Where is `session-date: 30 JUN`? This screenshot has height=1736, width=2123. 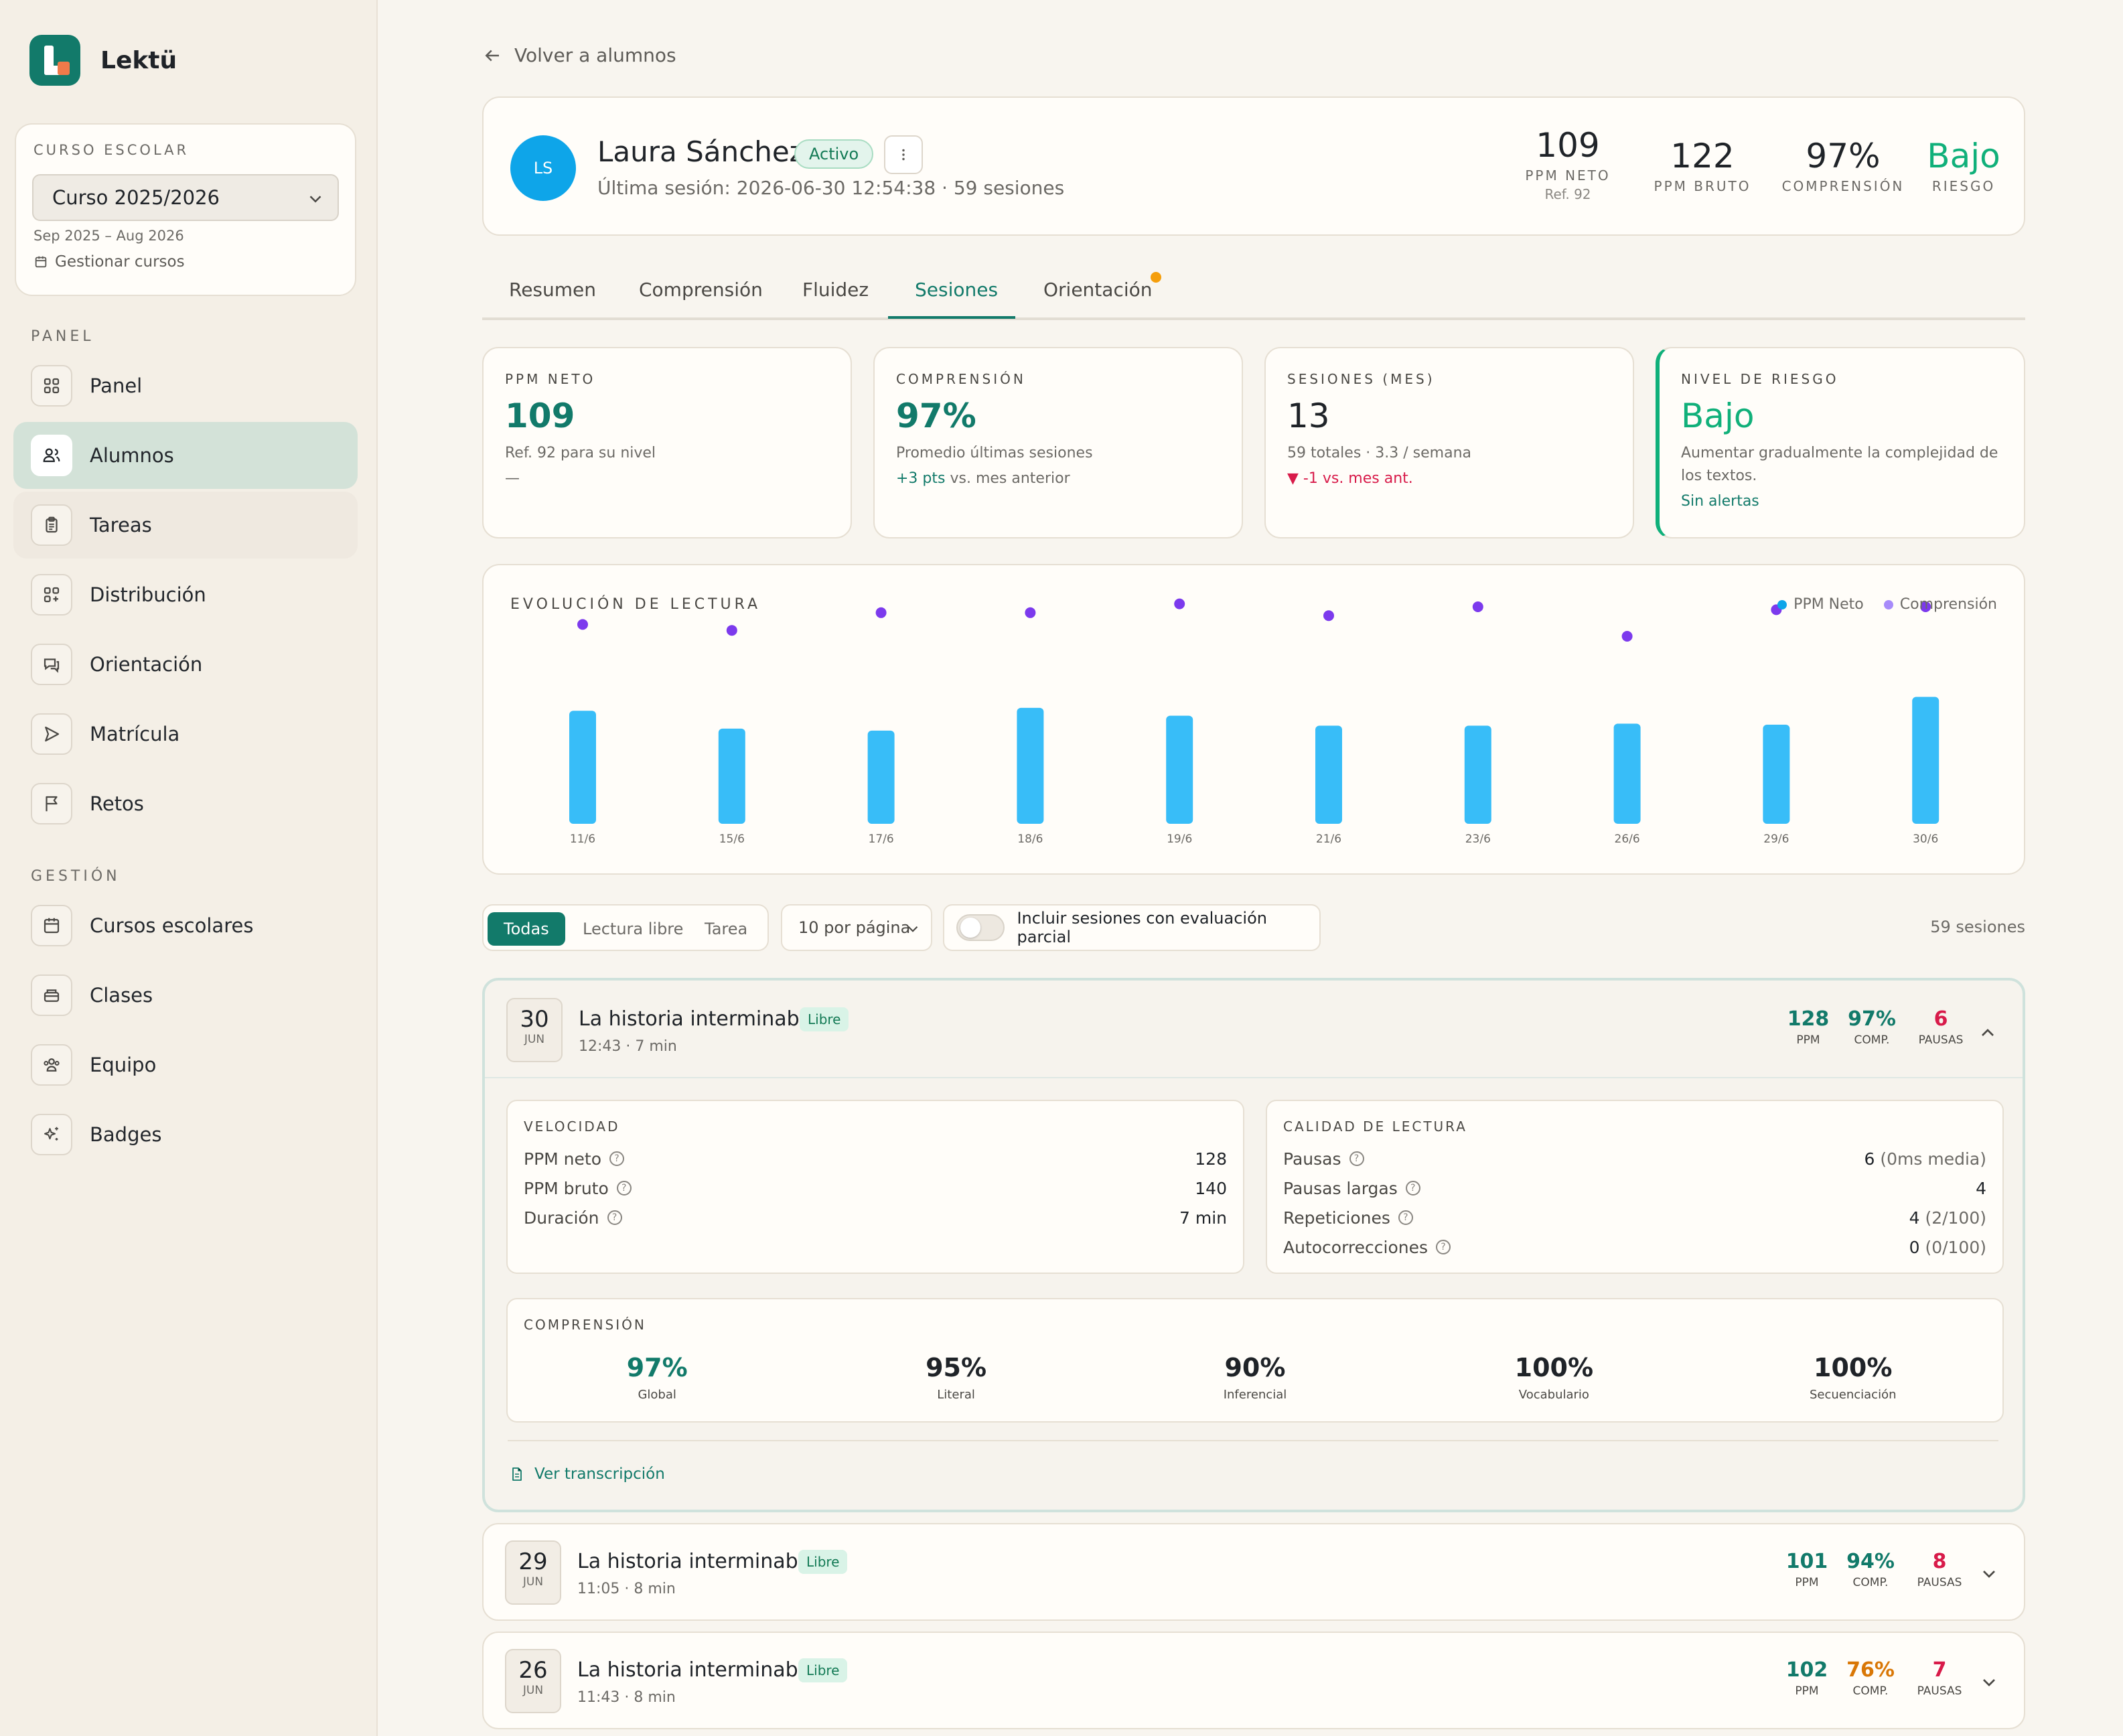
session-date: 30 JUN is located at coordinates (534, 1030).